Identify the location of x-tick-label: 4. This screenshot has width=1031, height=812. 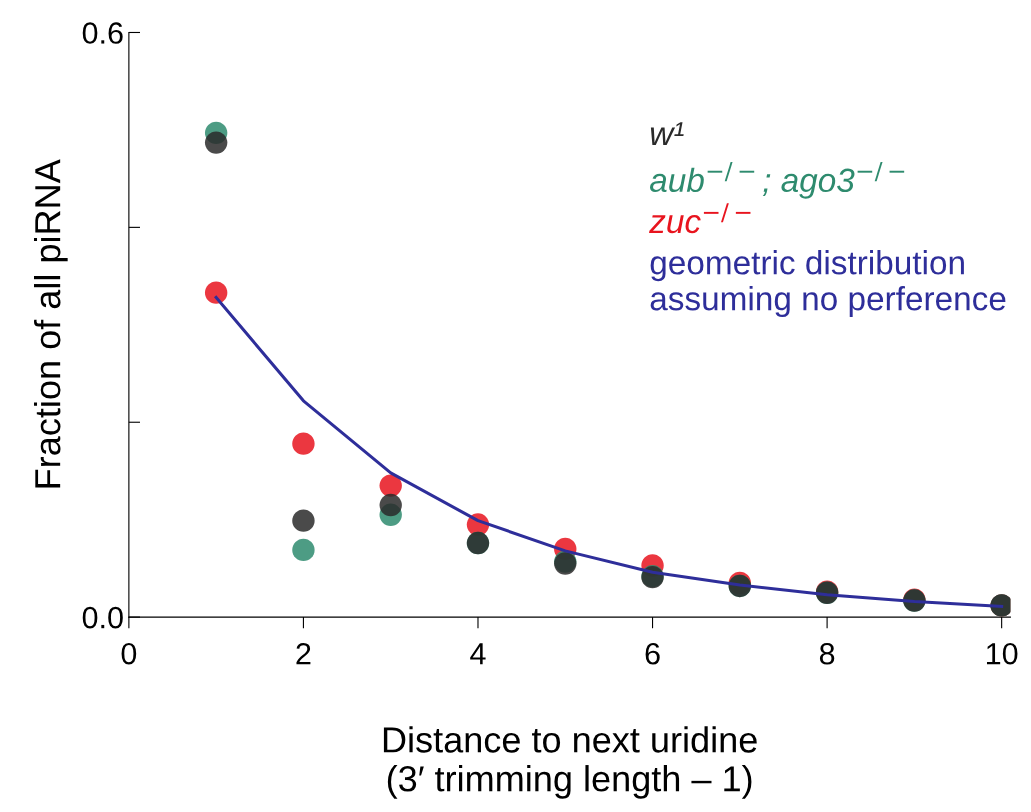
(478, 654).